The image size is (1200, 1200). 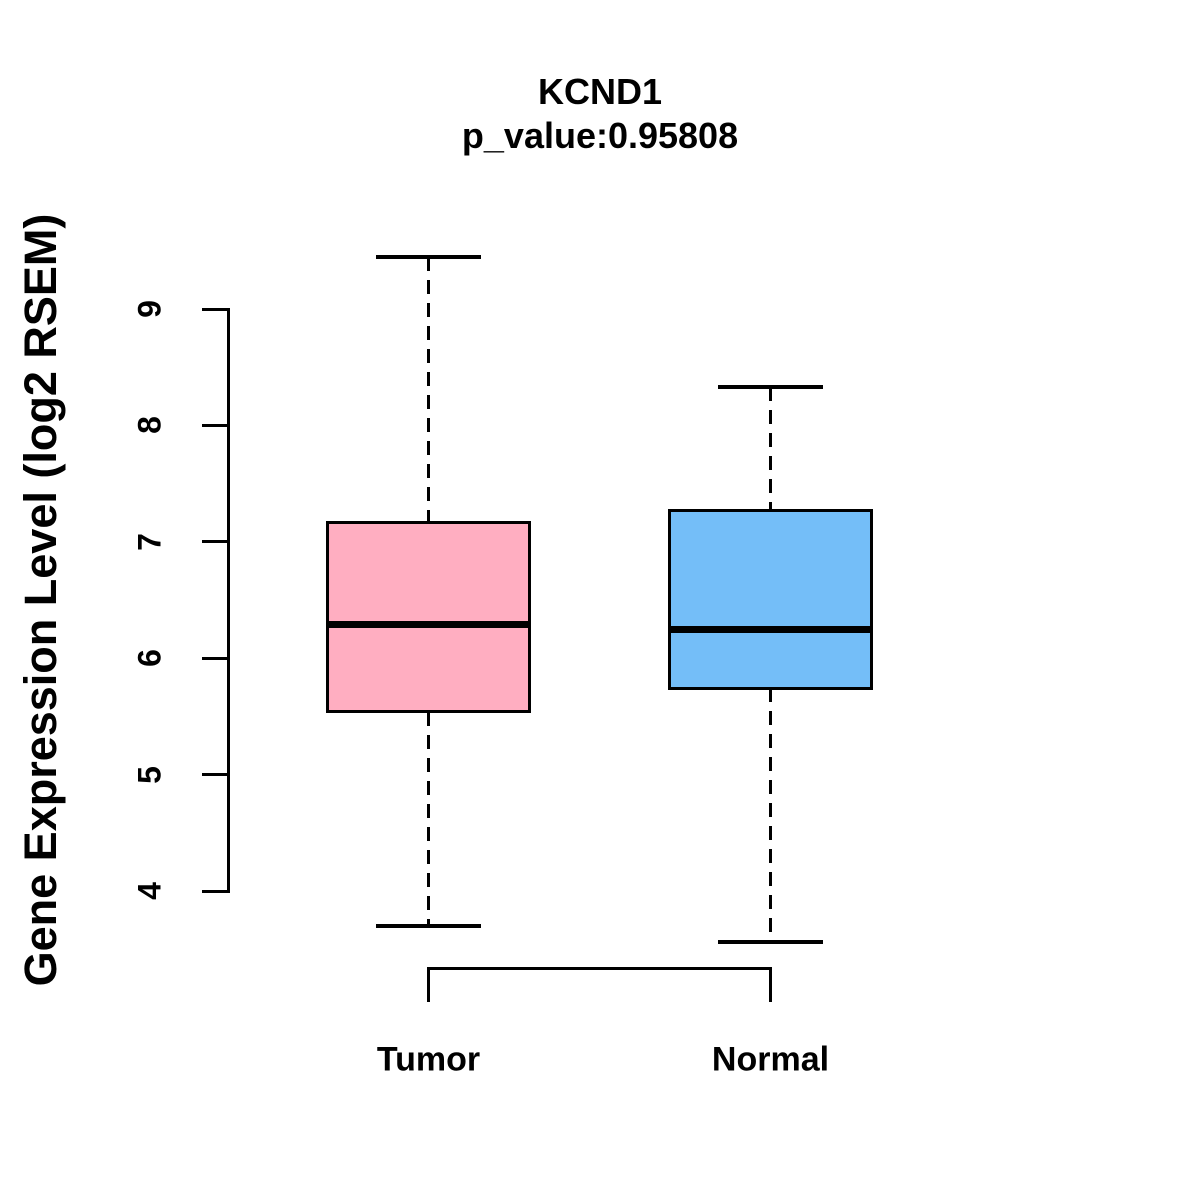 What do you see at coordinates (770, 448) in the screenshot?
I see `normal-upper-whisker` at bounding box center [770, 448].